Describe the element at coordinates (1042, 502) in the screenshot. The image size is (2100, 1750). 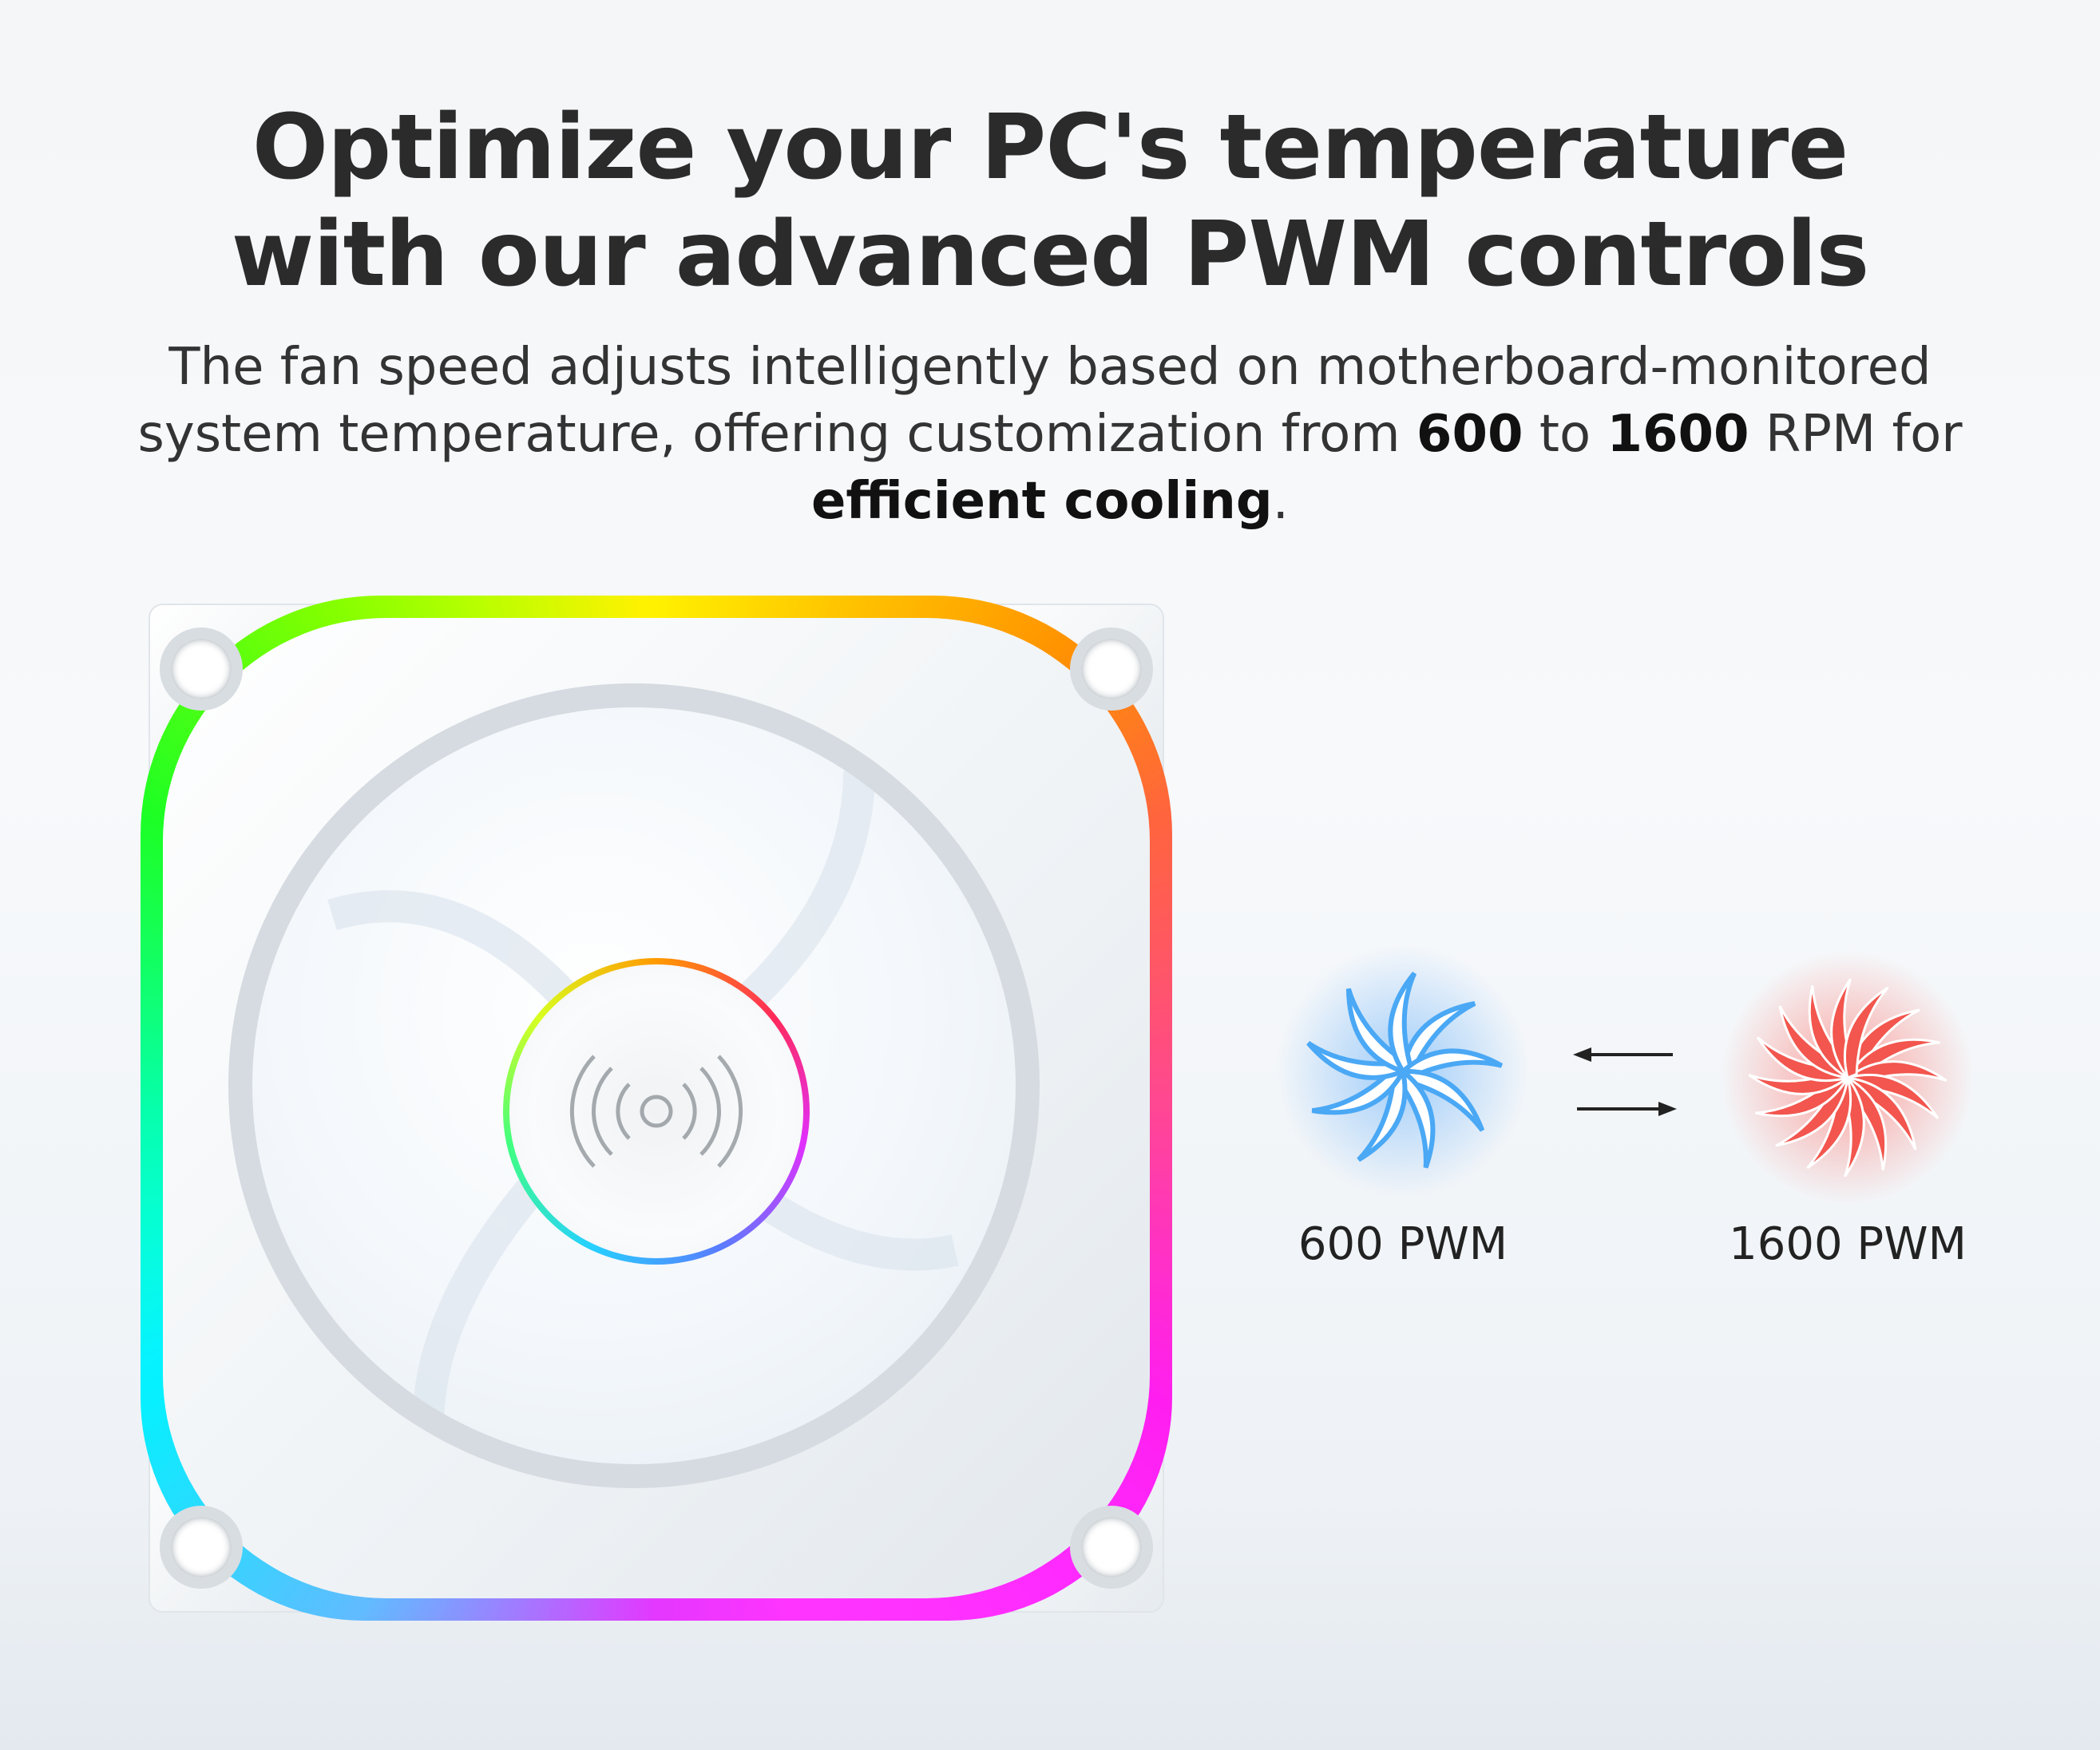
I see `emphasis: efficient cooling` at that location.